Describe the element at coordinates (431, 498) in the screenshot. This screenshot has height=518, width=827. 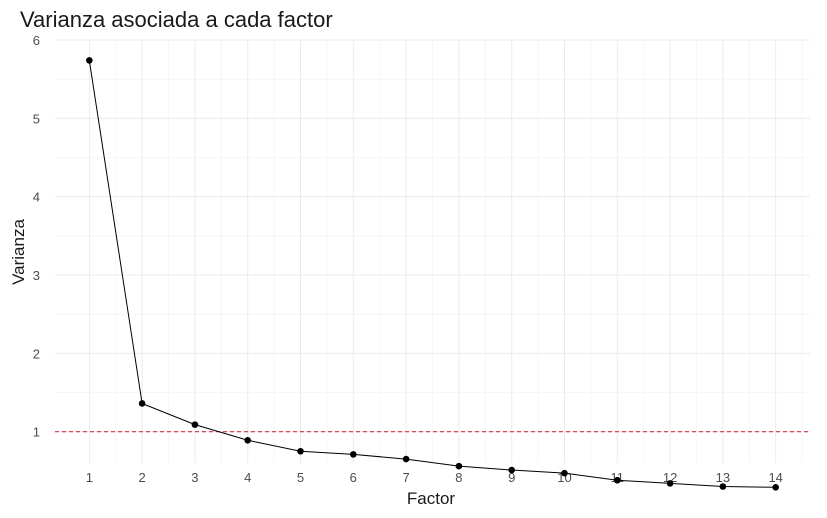
I see `x-axis-label: Factor` at that location.